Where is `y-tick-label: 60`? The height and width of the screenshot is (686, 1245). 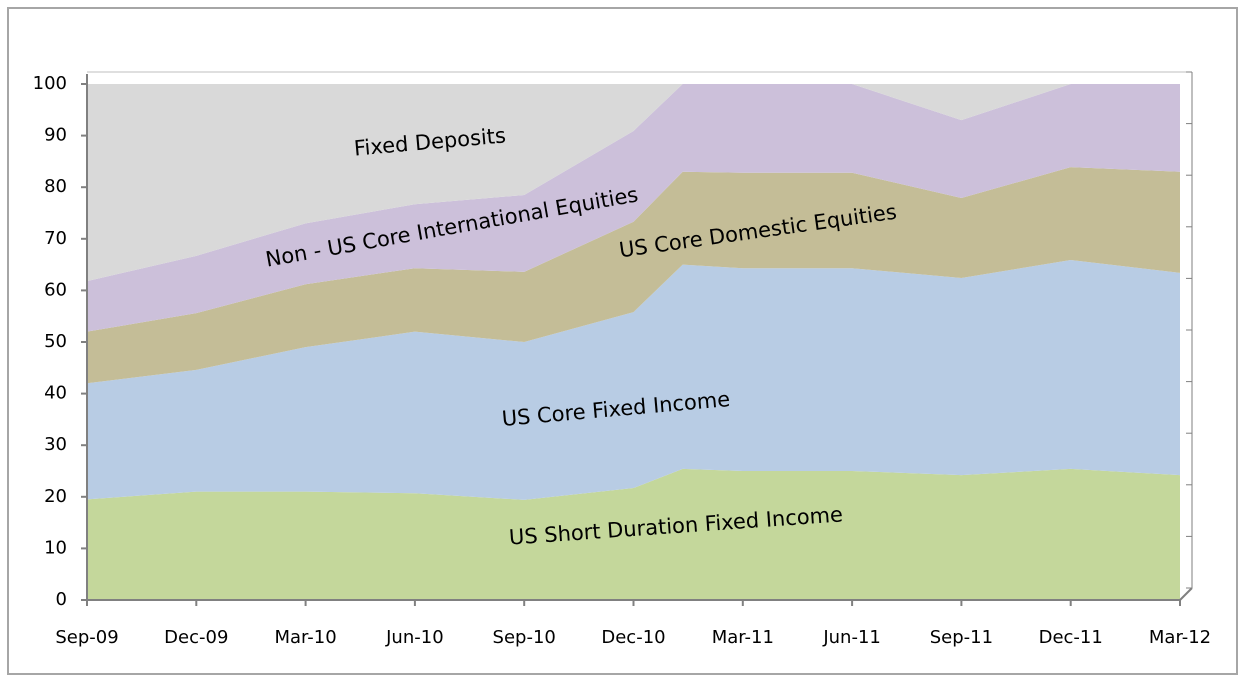 y-tick-label: 60 is located at coordinates (55, 289).